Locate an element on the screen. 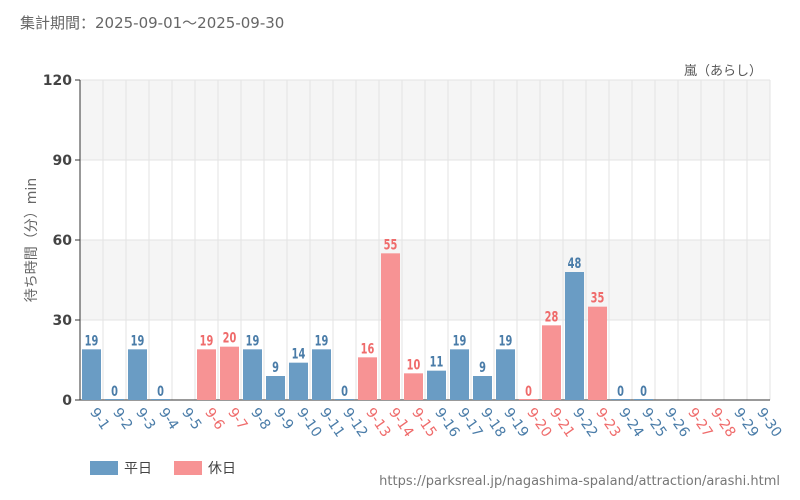  data-label: 11 is located at coordinates (437, 361).